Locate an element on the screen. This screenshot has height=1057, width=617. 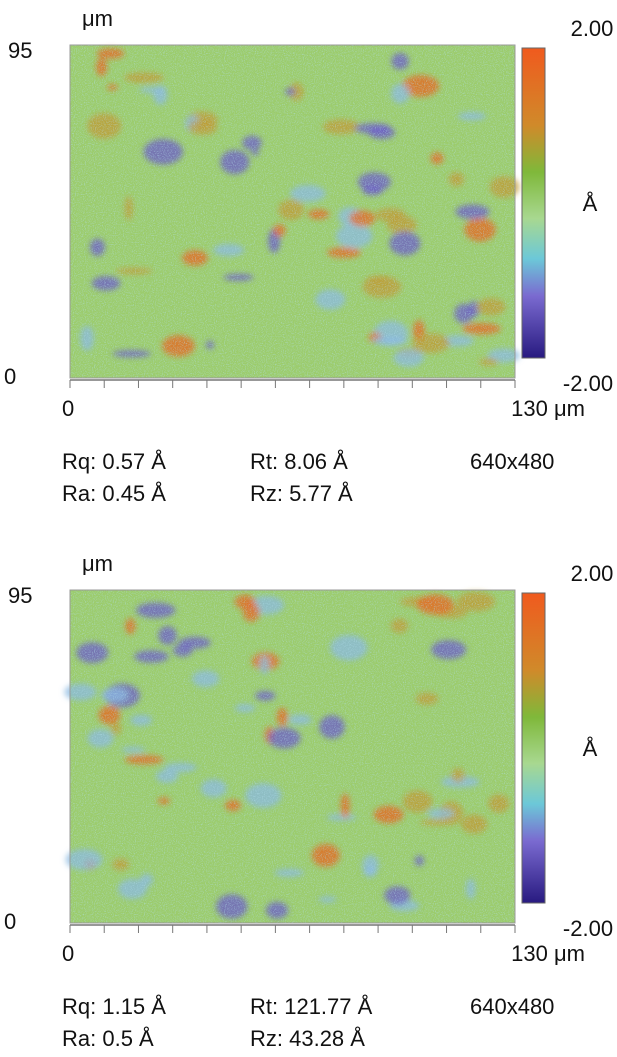
stat-rt: Rt: 121.77 Å is located at coordinates (311, 1006).